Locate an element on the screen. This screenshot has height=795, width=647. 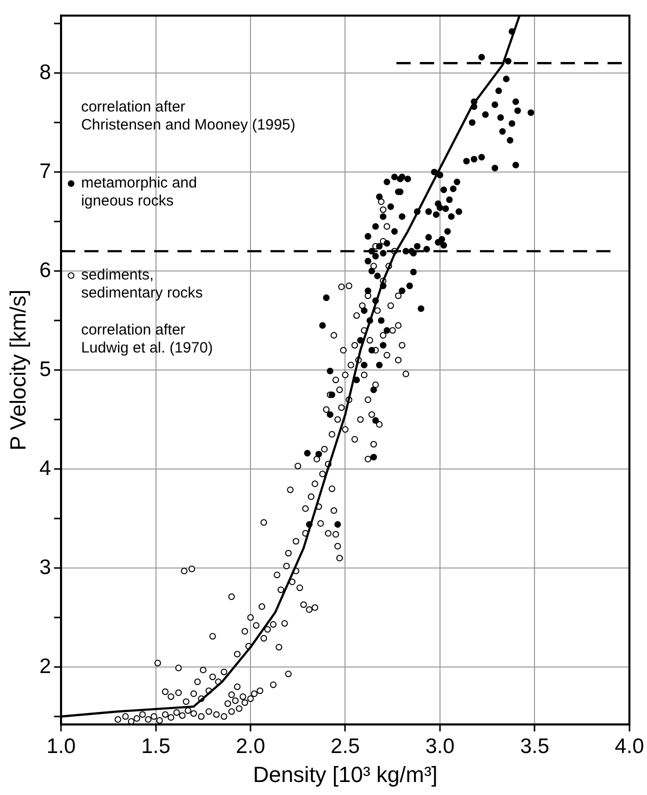
y-tick-label: 4 is located at coordinates (45, 468).